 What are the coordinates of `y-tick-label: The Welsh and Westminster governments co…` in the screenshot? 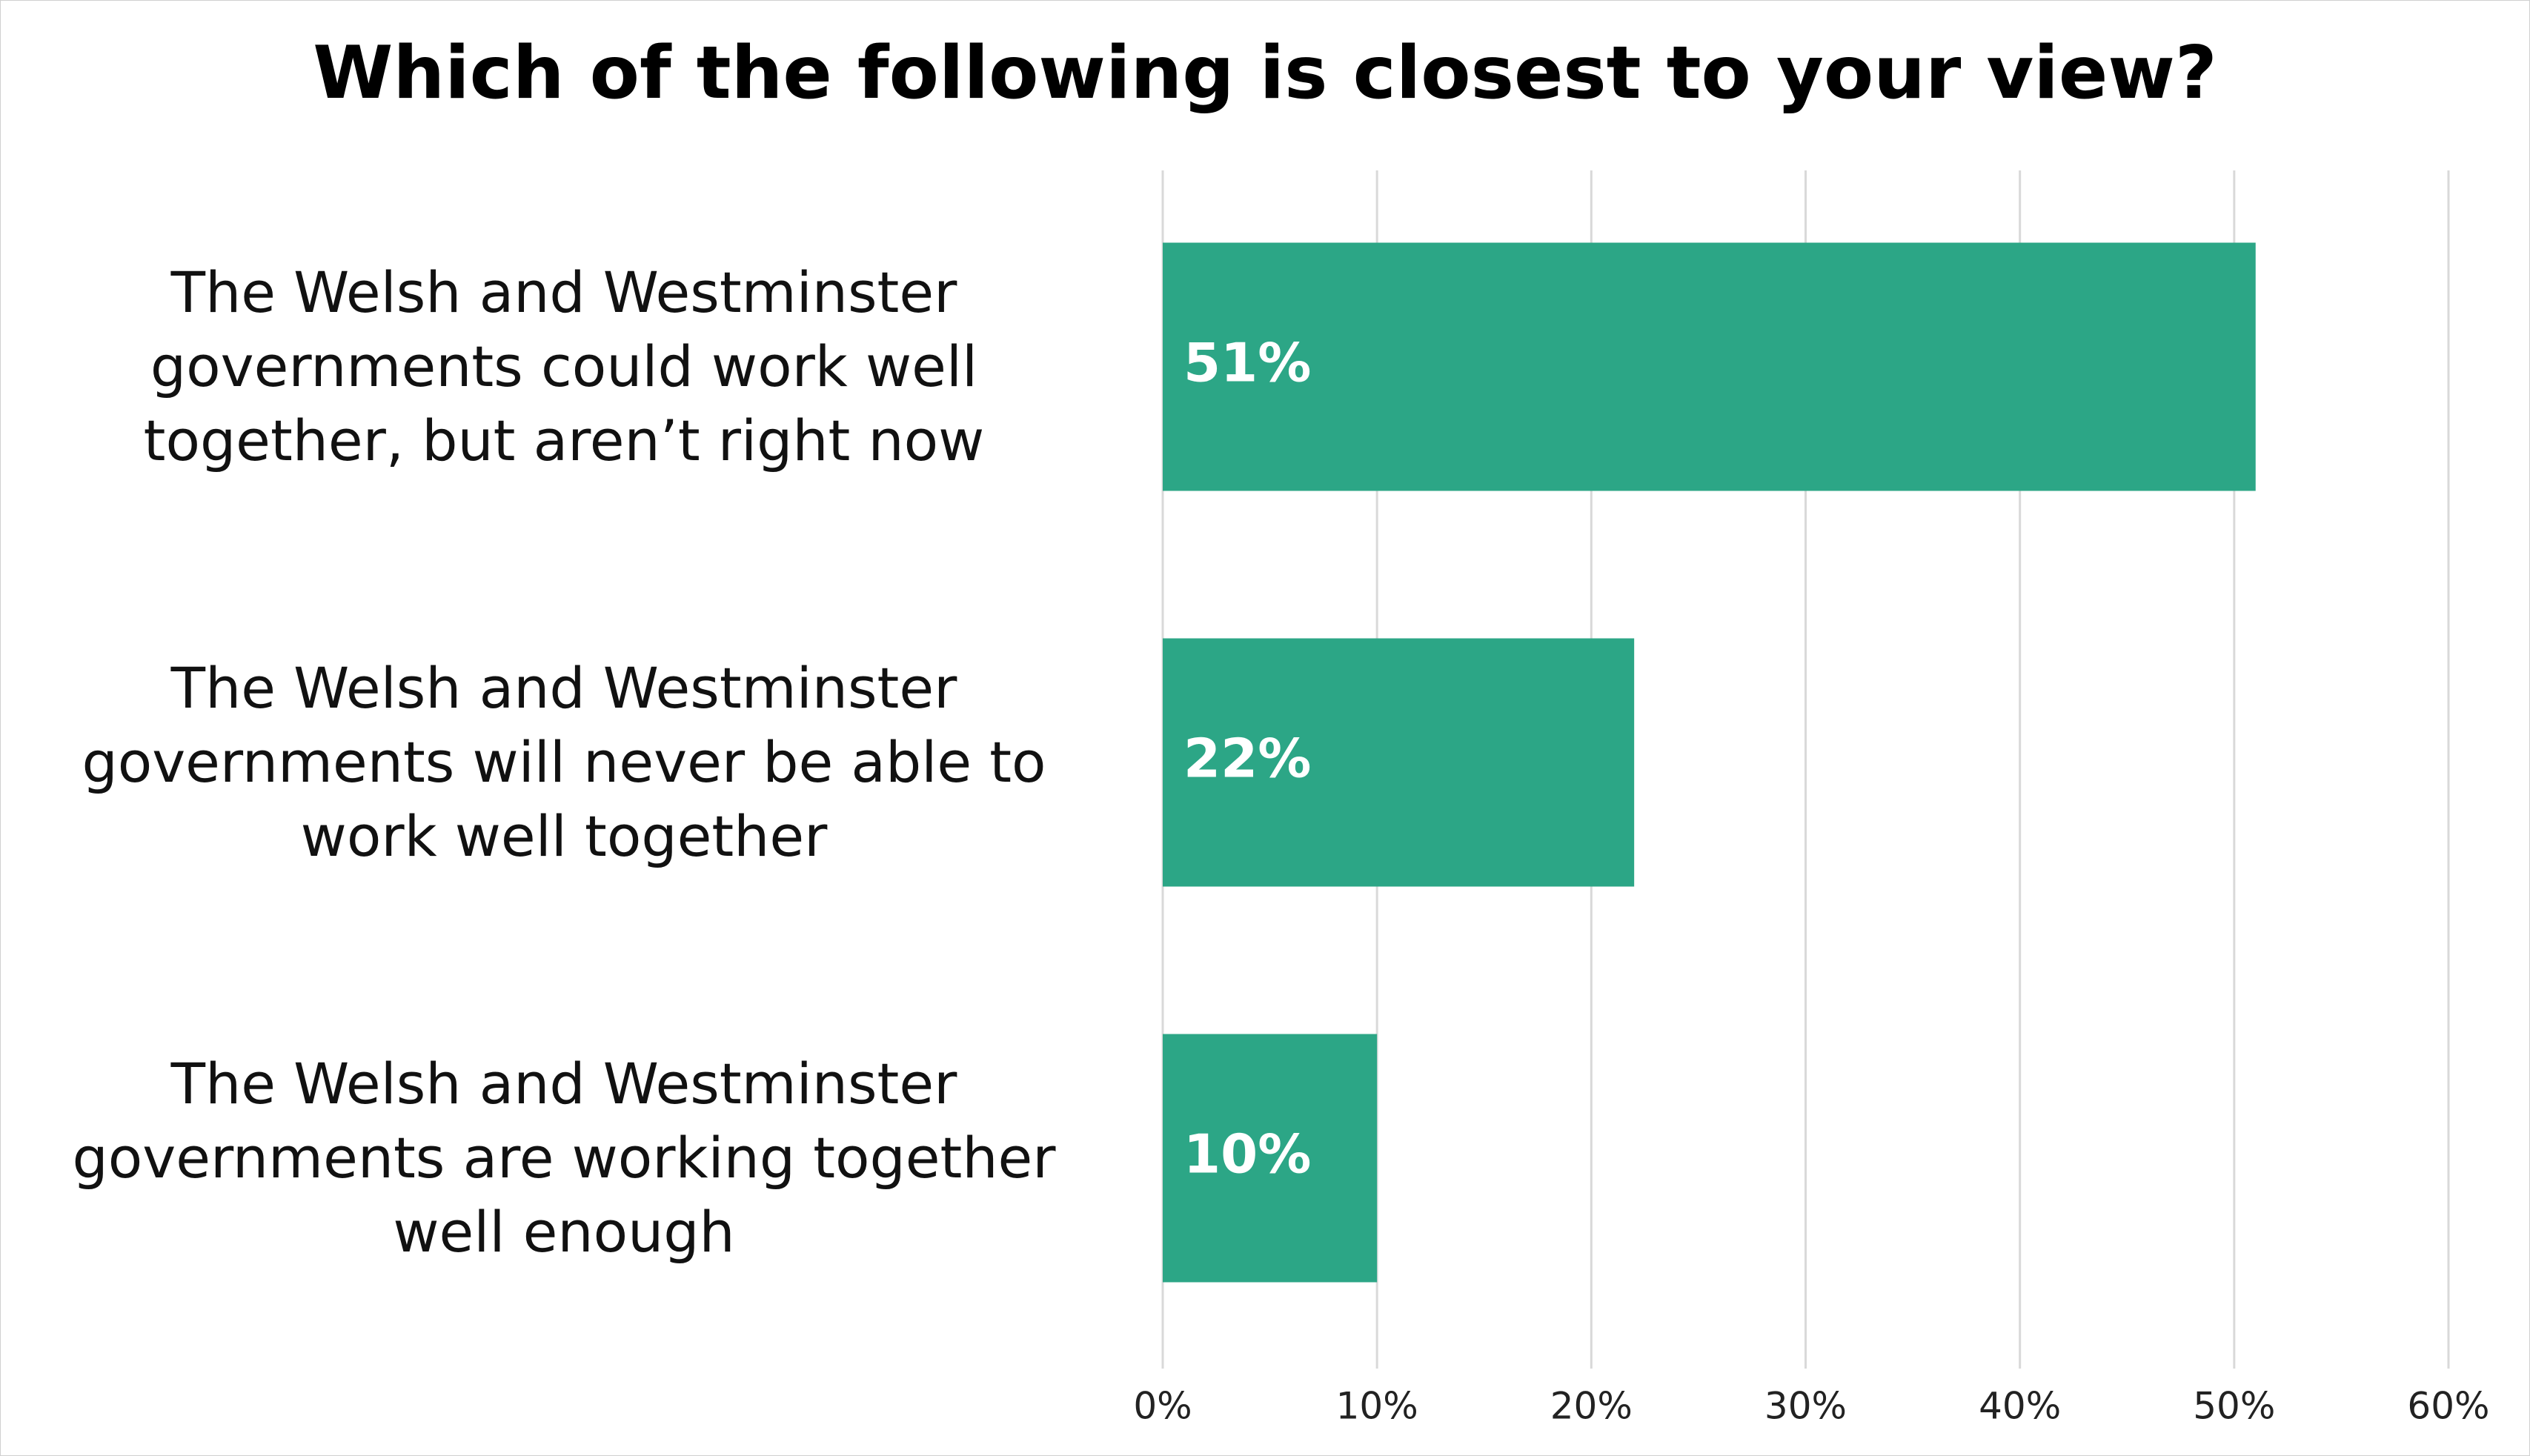 It's located at (564, 366).